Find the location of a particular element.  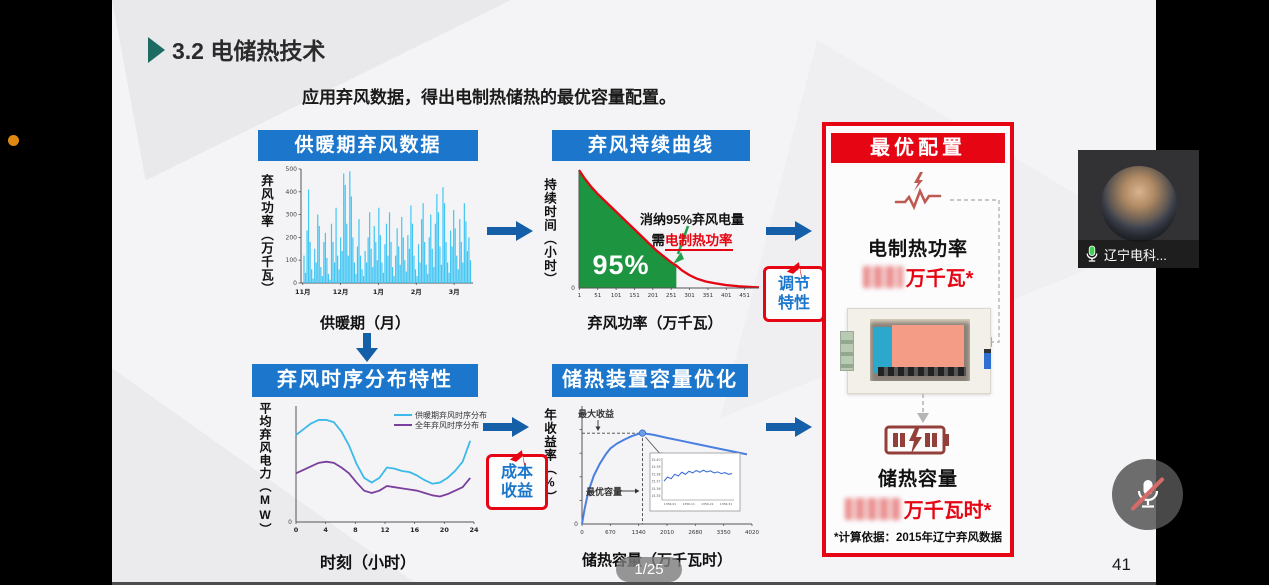

chart2-area-label: 95% is located at coordinates (621, 265).